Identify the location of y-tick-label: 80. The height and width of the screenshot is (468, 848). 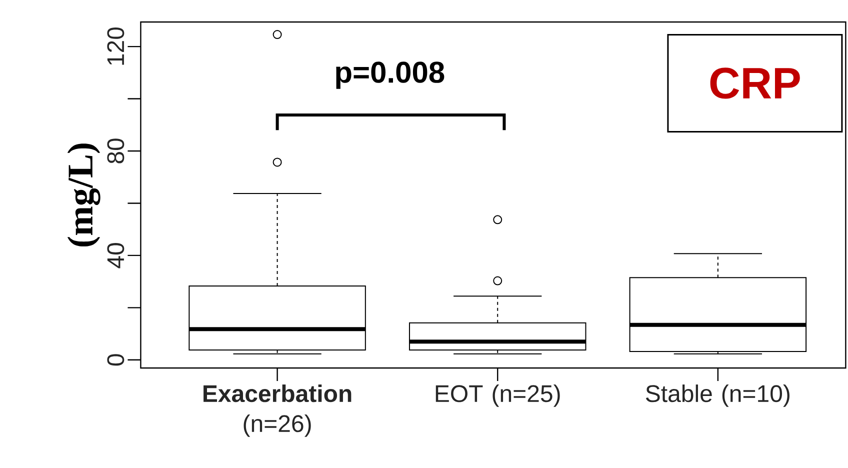
(115, 151).